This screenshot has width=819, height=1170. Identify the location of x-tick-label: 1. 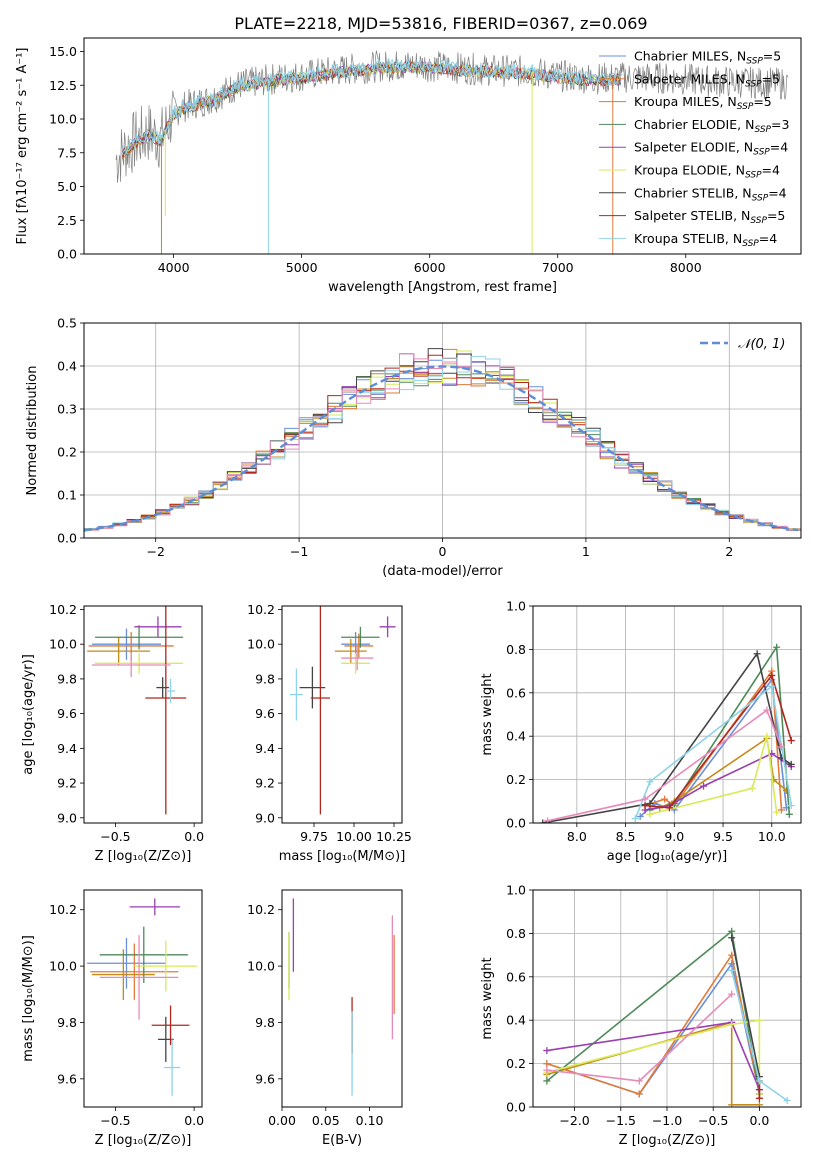
(586, 551).